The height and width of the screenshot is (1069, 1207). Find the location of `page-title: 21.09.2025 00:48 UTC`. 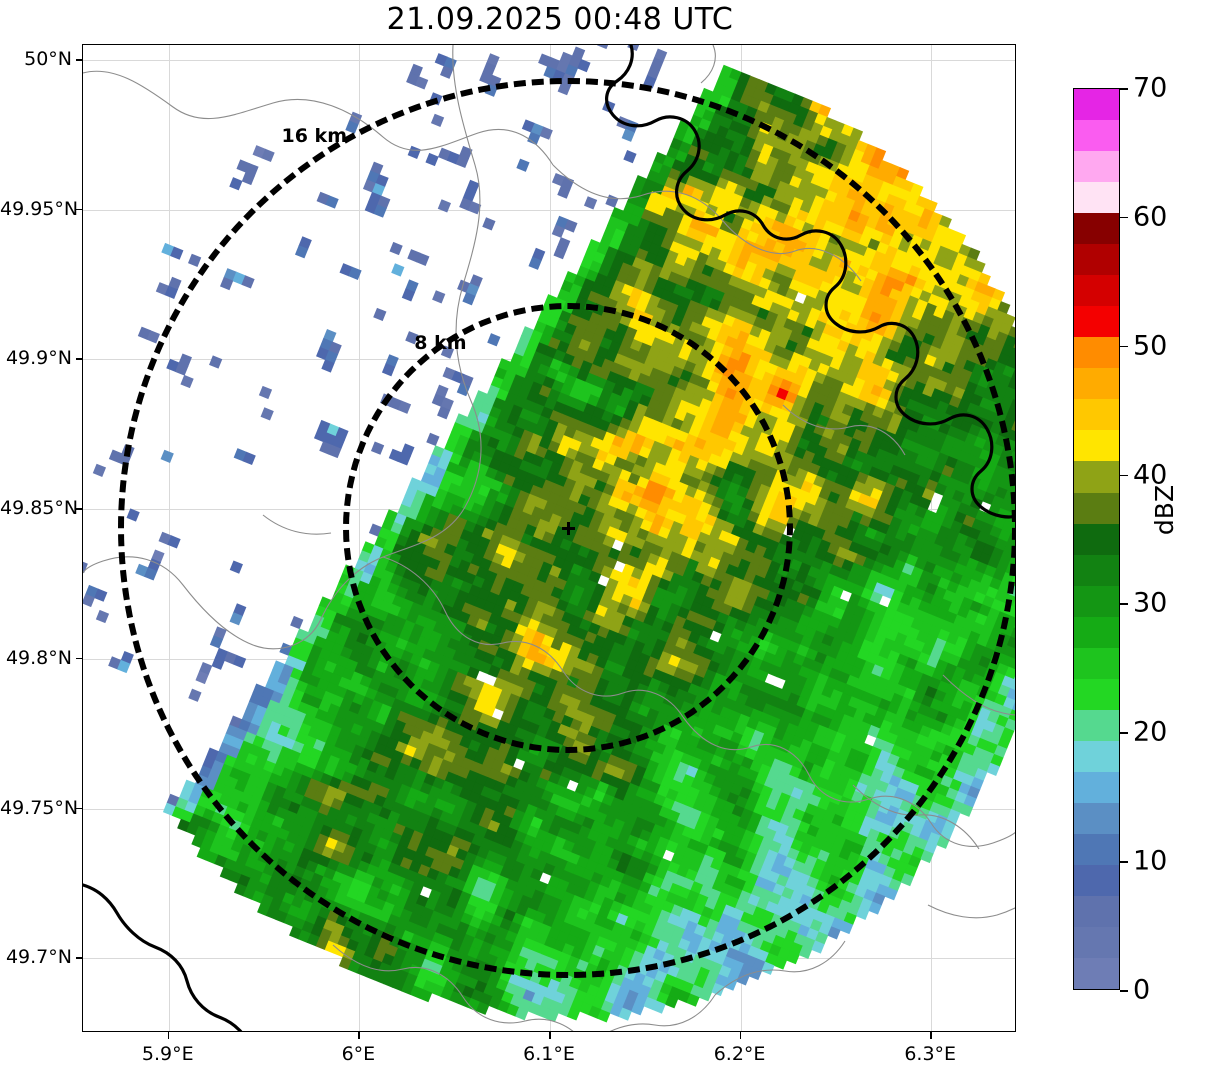

page-title: 21.09.2025 00:48 UTC is located at coordinates (560, 19).